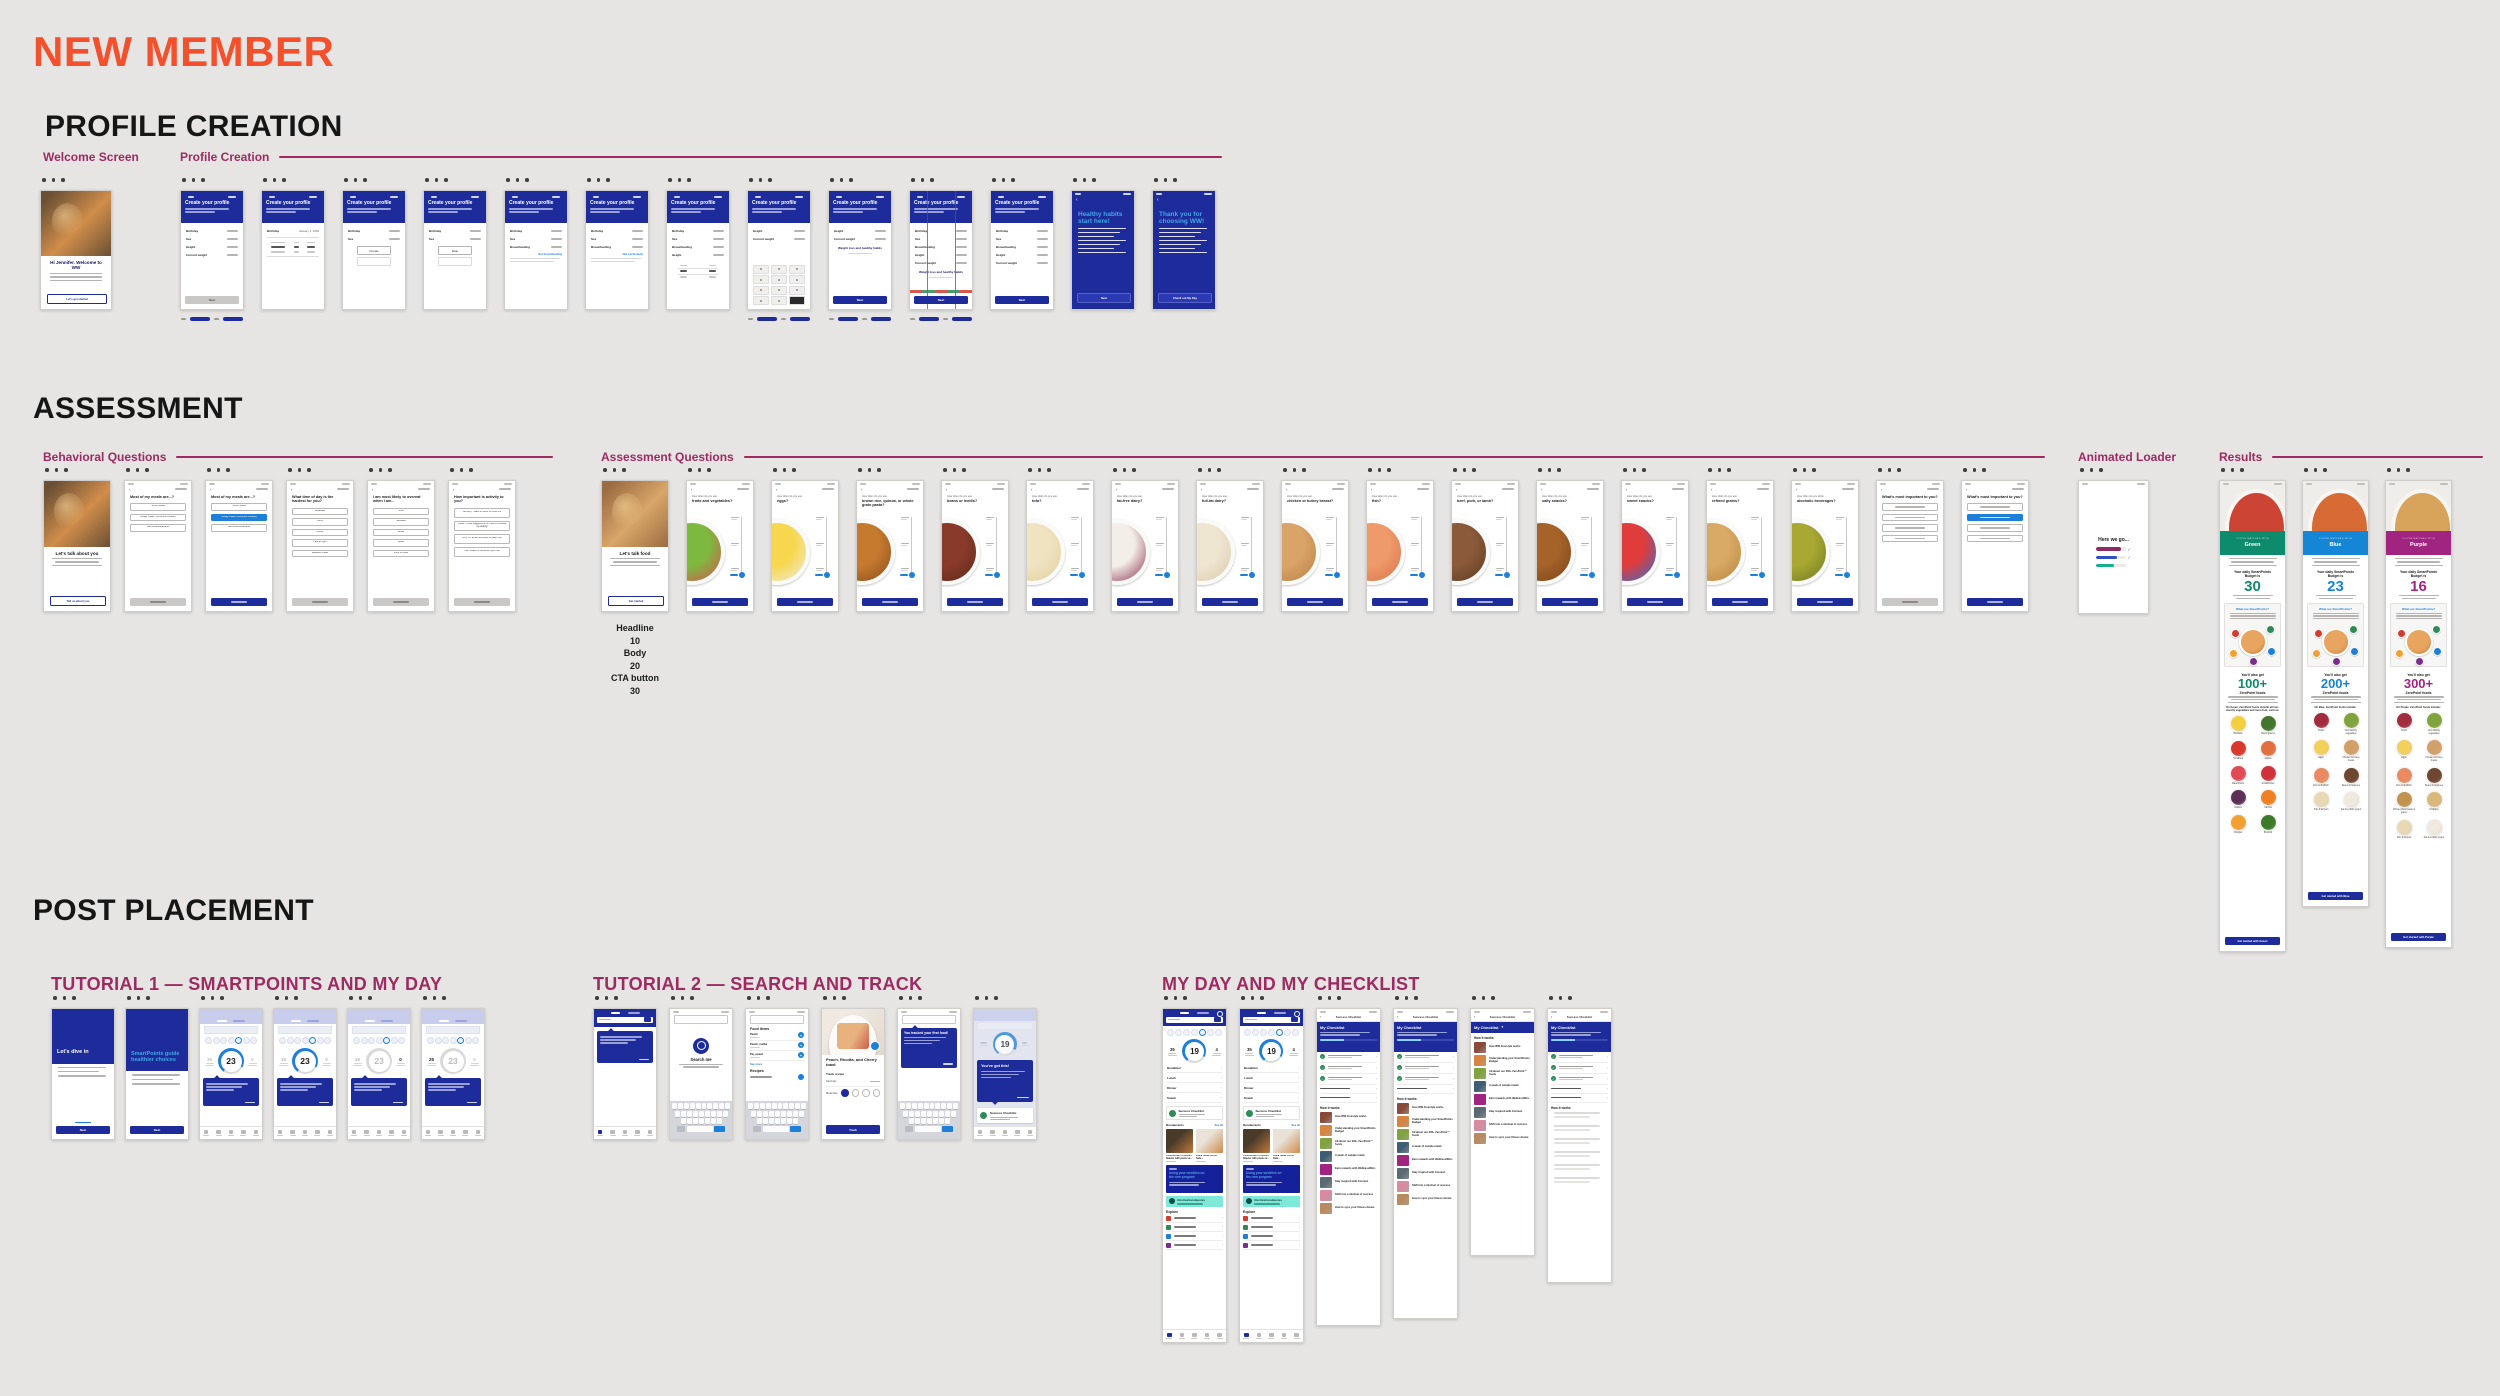 This screenshot has width=2500, height=1396. I want to click on tabs, so click(625, 1013).